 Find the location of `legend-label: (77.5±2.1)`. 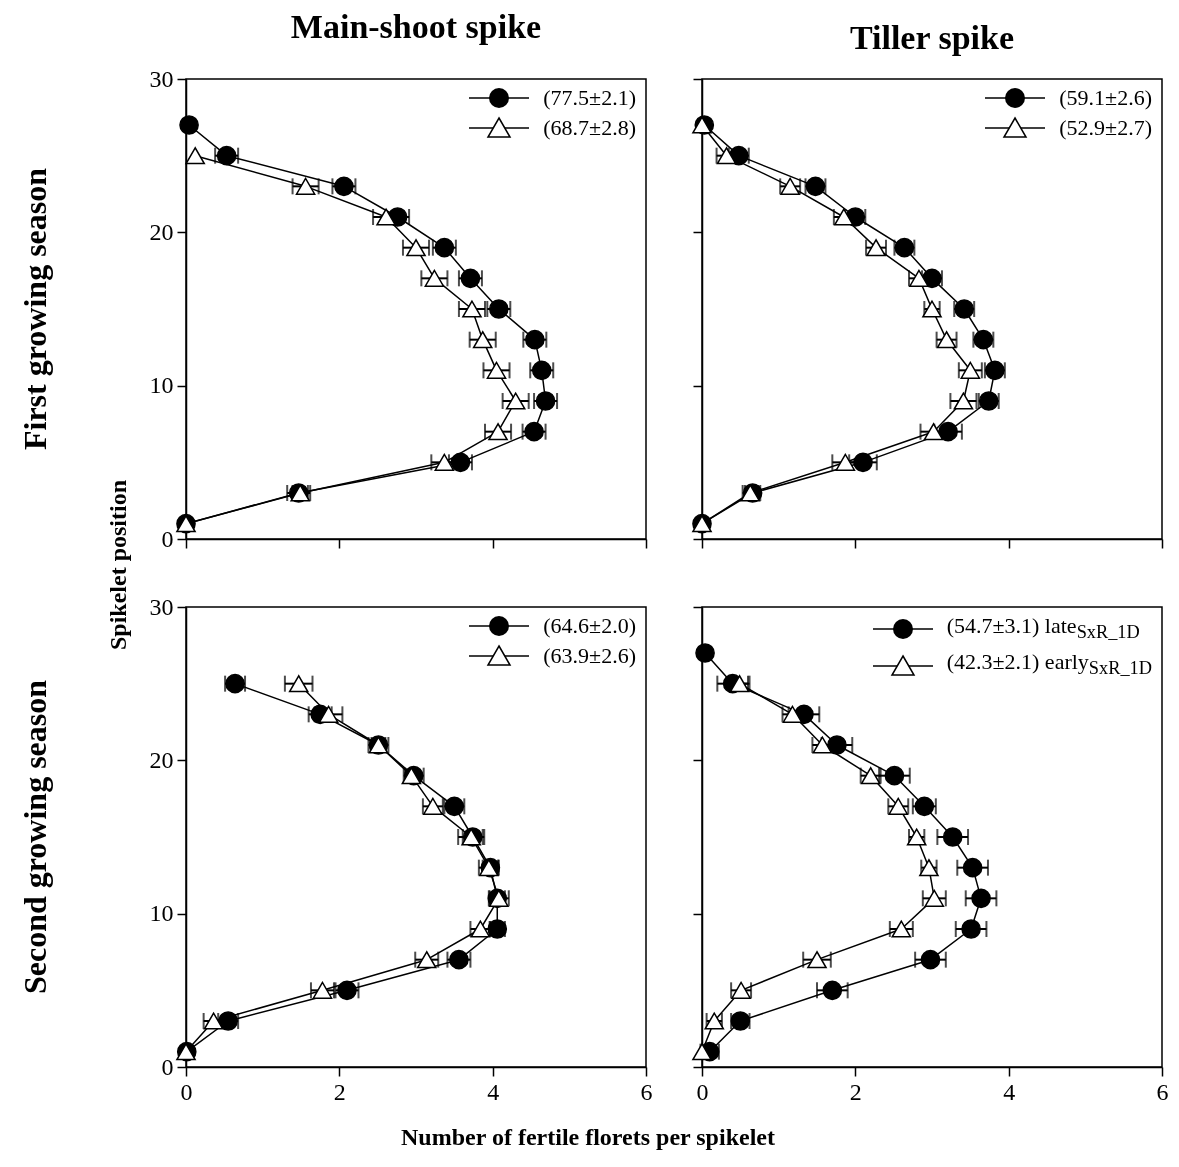

legend-label: (77.5±2.1) is located at coordinates (589, 98).